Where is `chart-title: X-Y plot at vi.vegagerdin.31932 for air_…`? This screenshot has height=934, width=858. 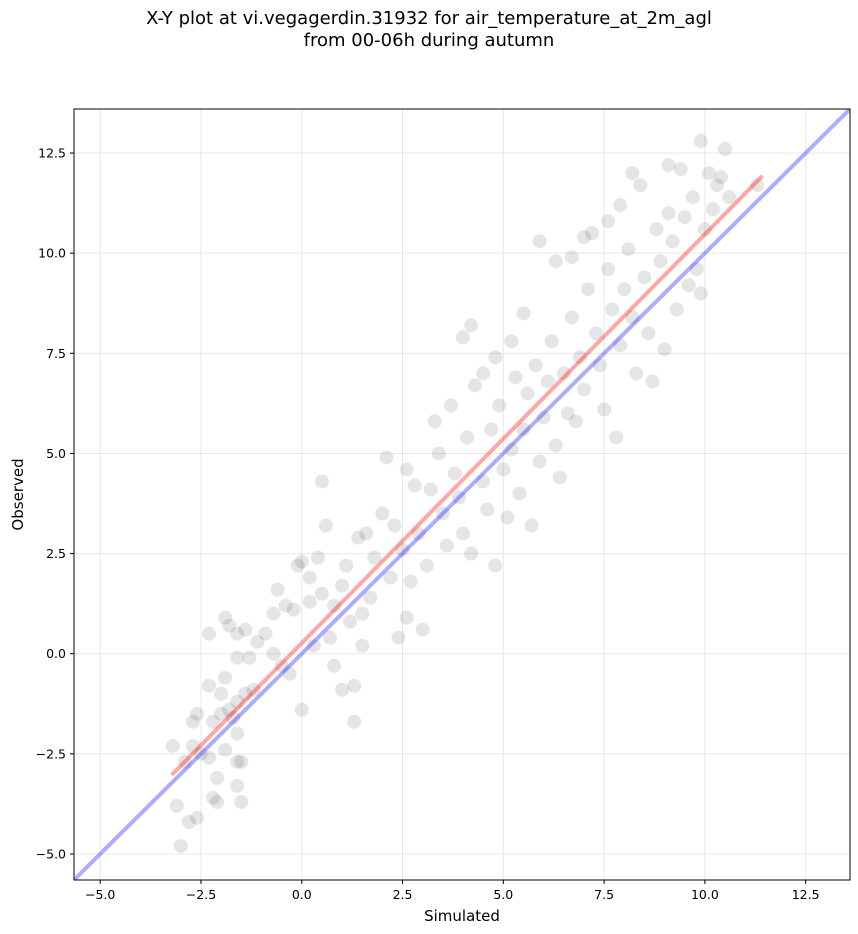
chart-title: X-Y plot at vi.vegagerdin.31932 for air_… is located at coordinates (429, 18).